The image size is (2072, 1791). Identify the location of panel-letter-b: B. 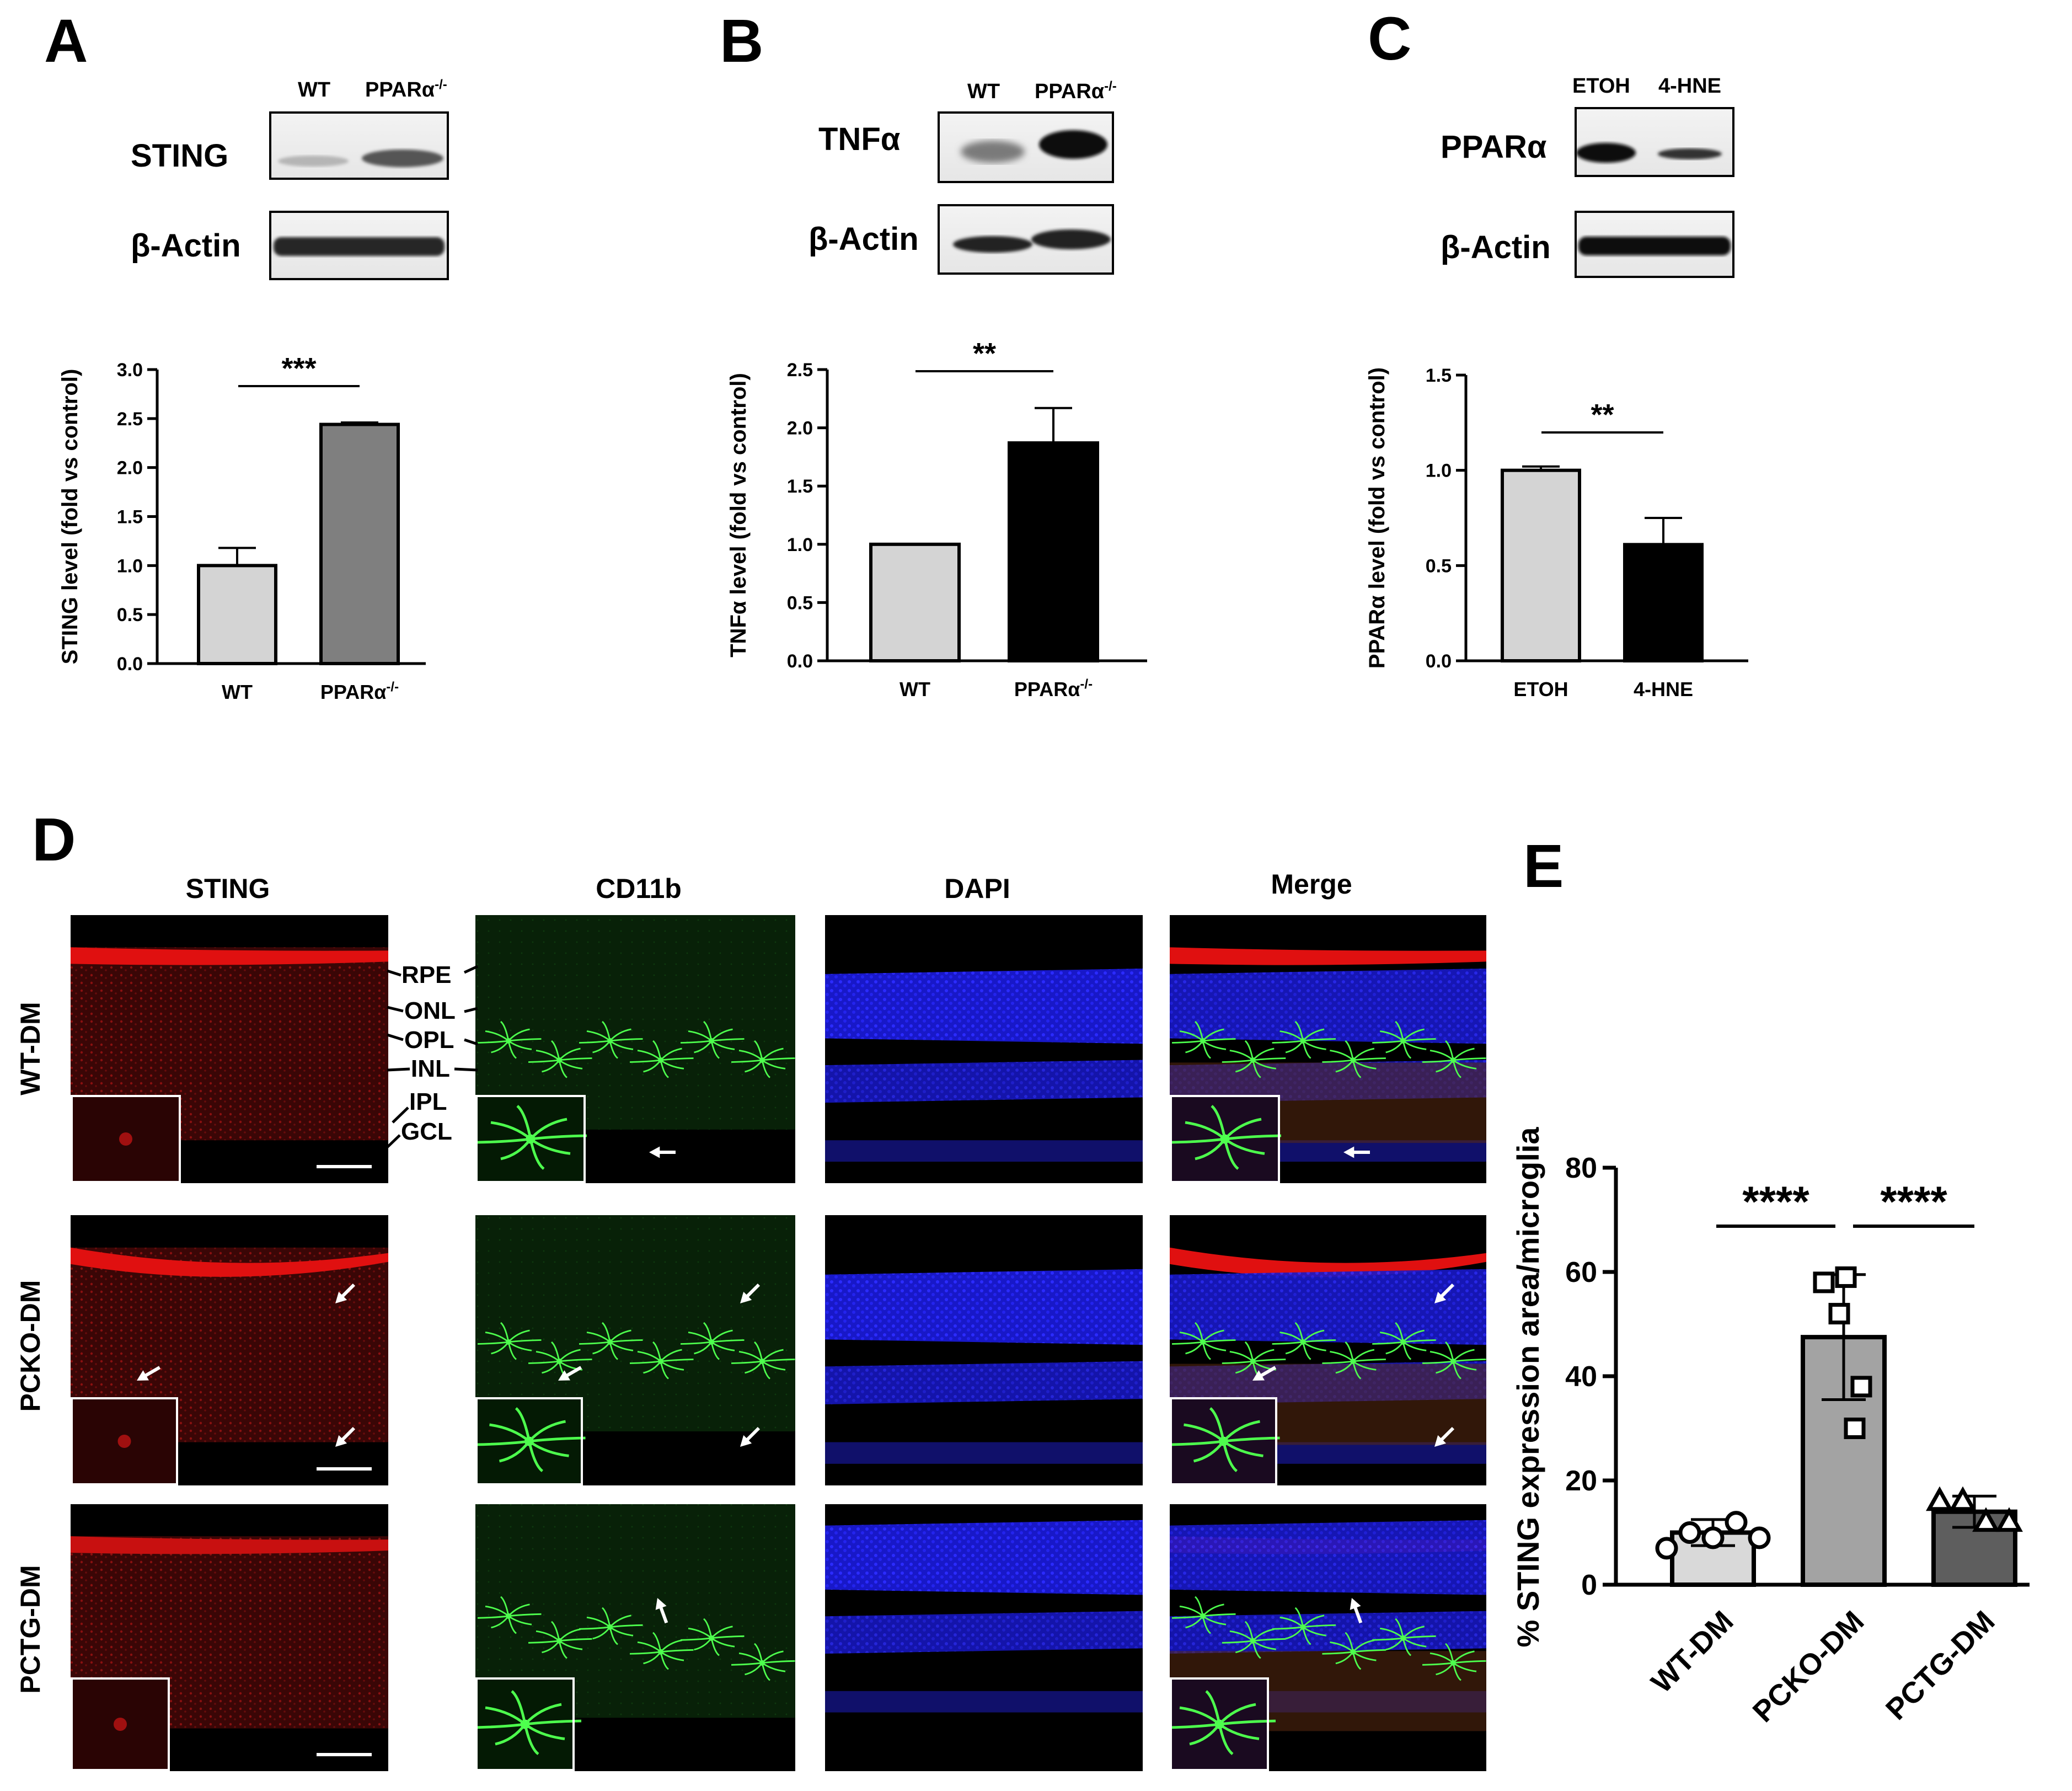
(741, 41).